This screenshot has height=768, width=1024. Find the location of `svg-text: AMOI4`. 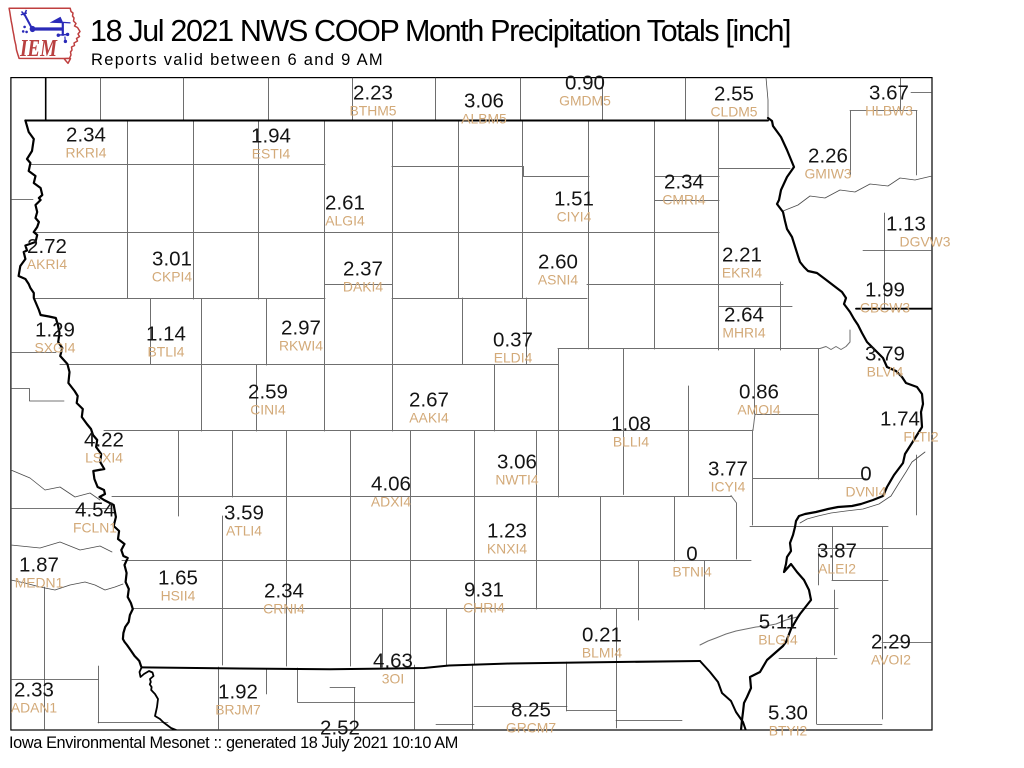

svg-text: AMOI4 is located at coordinates (758, 410).